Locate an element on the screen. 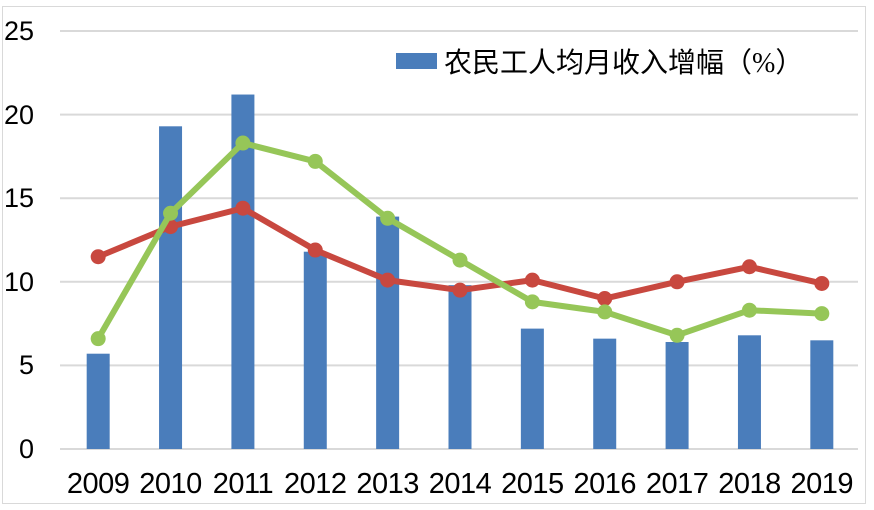 This screenshot has width=874, height=510. red-line-marker-2018 is located at coordinates (749, 267).